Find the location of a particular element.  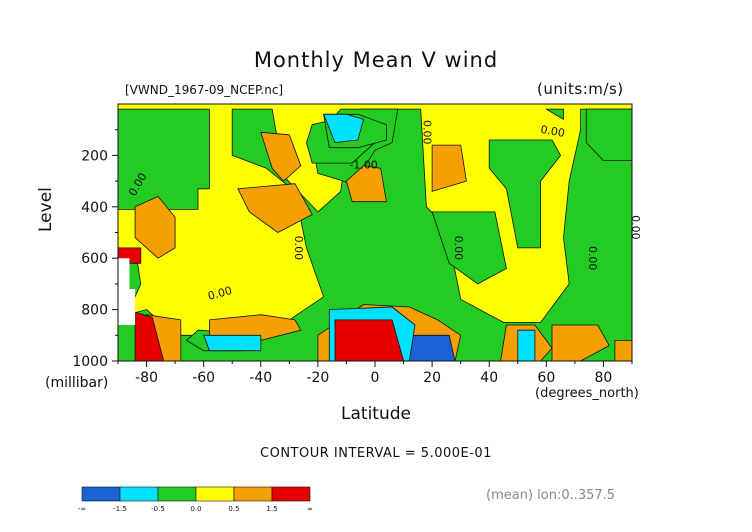

x-tick-label: 80 is located at coordinates (604, 378).